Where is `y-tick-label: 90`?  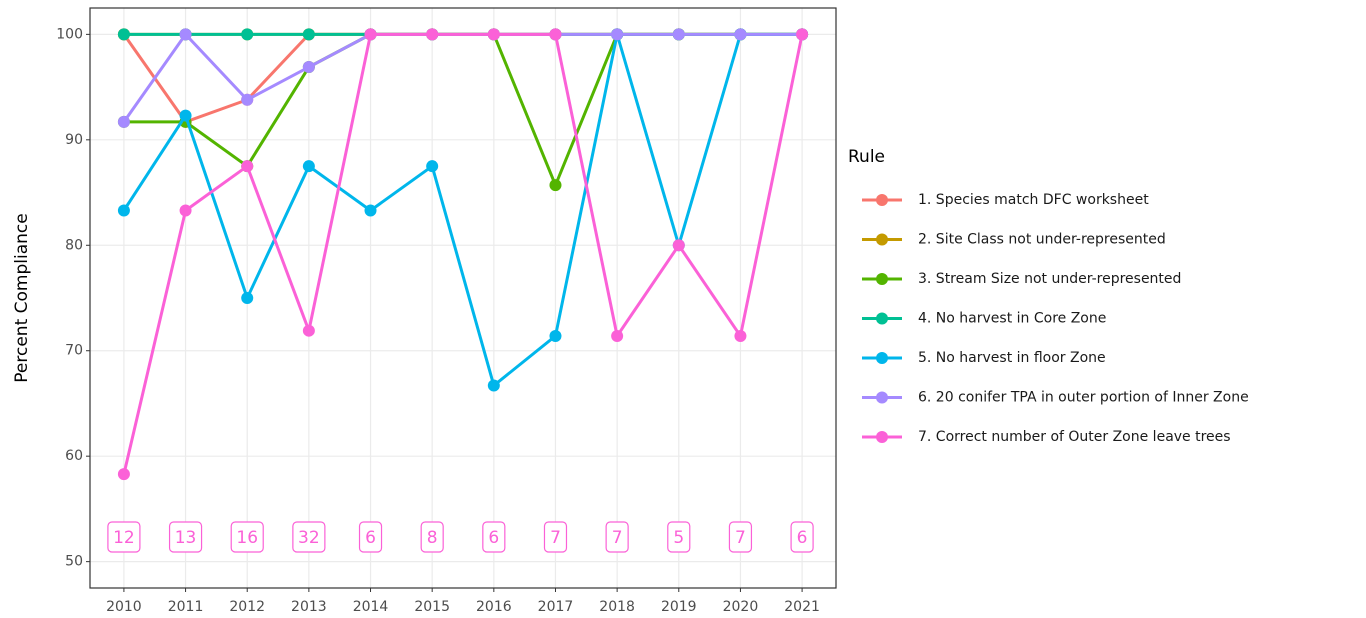
y-tick-label: 90 is located at coordinates (74, 140).